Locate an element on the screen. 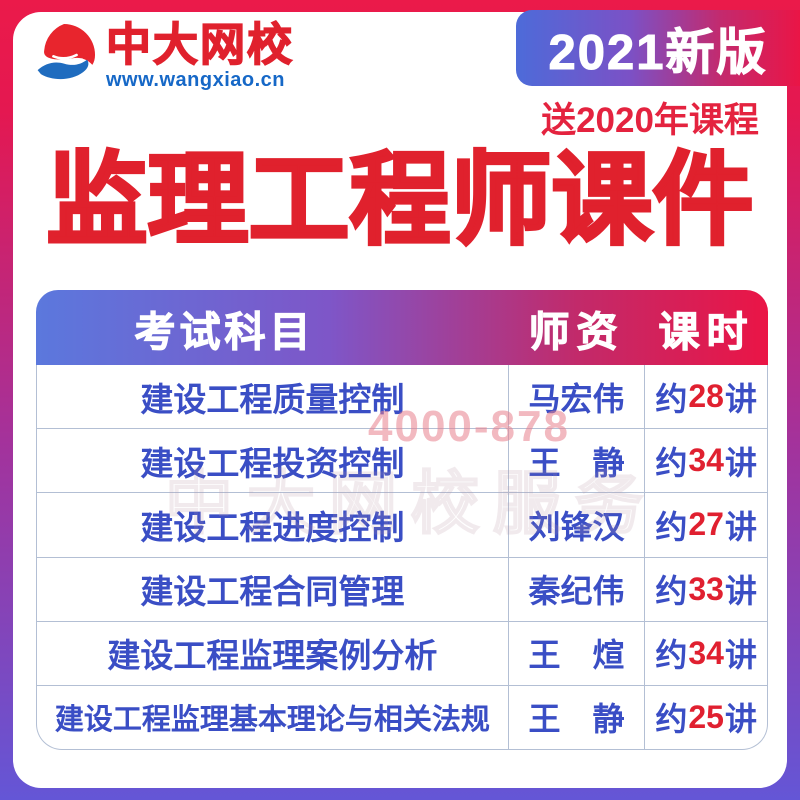 This screenshot has height=800, width=800. subject-cell: 建设工程质量控制 is located at coordinates (272, 399).